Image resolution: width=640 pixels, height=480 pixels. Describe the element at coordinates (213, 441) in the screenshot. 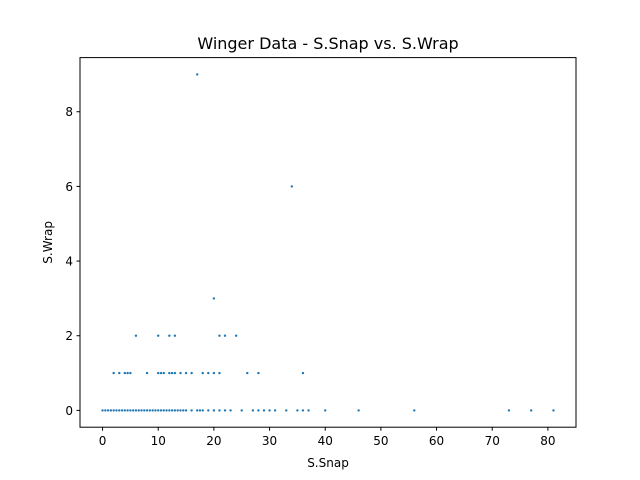

I see `x-tick-label: 20` at that location.